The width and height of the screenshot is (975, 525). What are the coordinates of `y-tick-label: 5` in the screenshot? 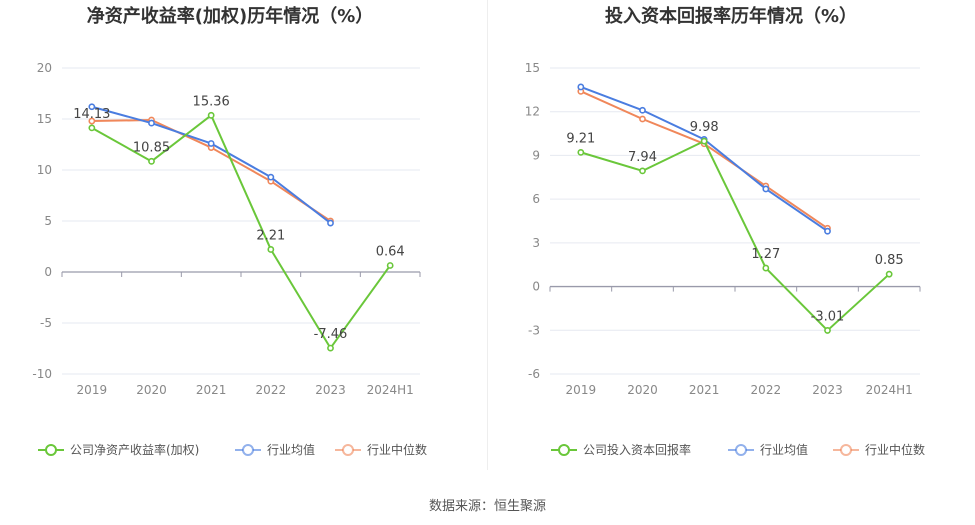 It's located at (48, 221).